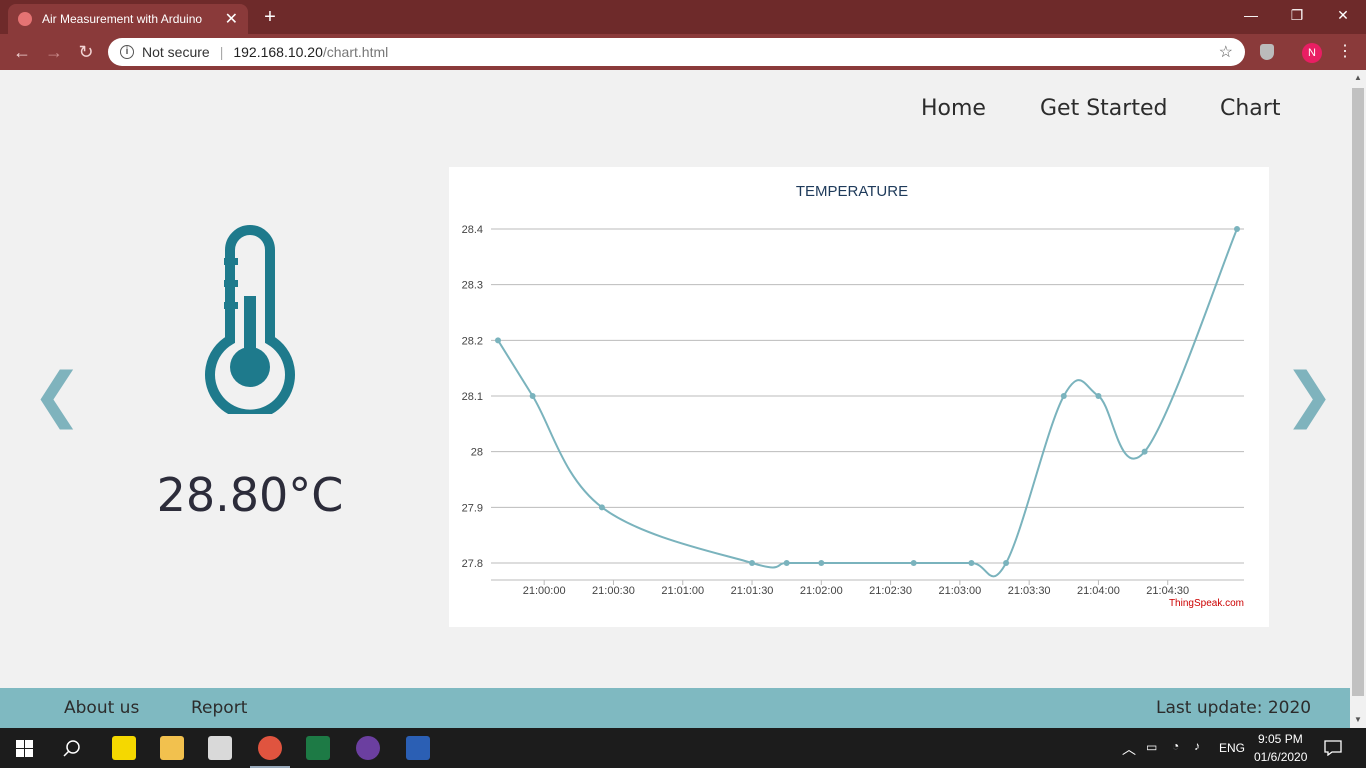 This screenshot has width=1366, height=768. I want to click on battery-icon: ▭, so click(1152, 747).